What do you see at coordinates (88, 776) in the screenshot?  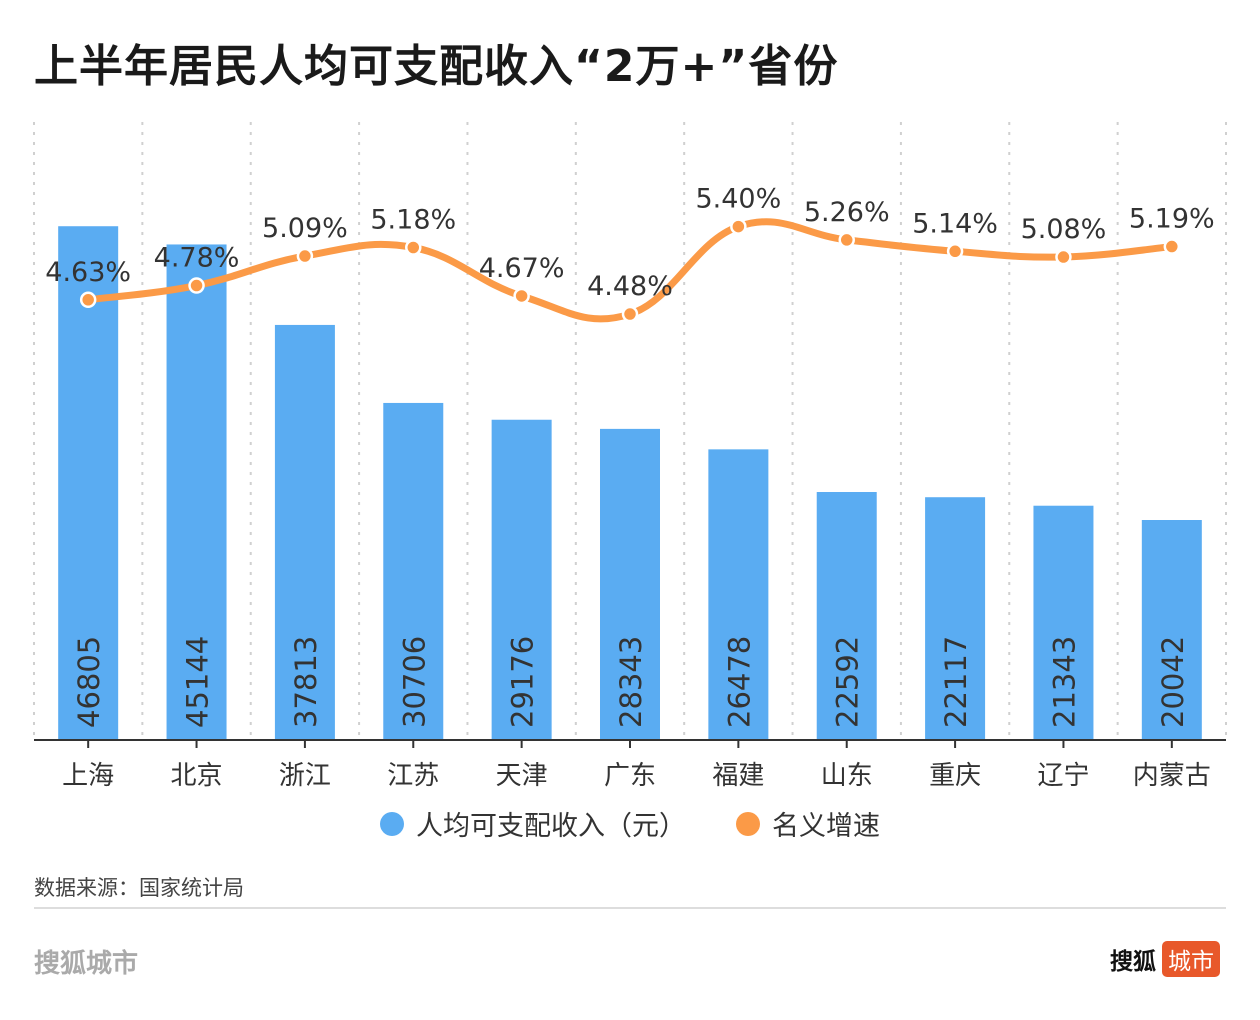 I see `x-tick-label: 上海` at bounding box center [88, 776].